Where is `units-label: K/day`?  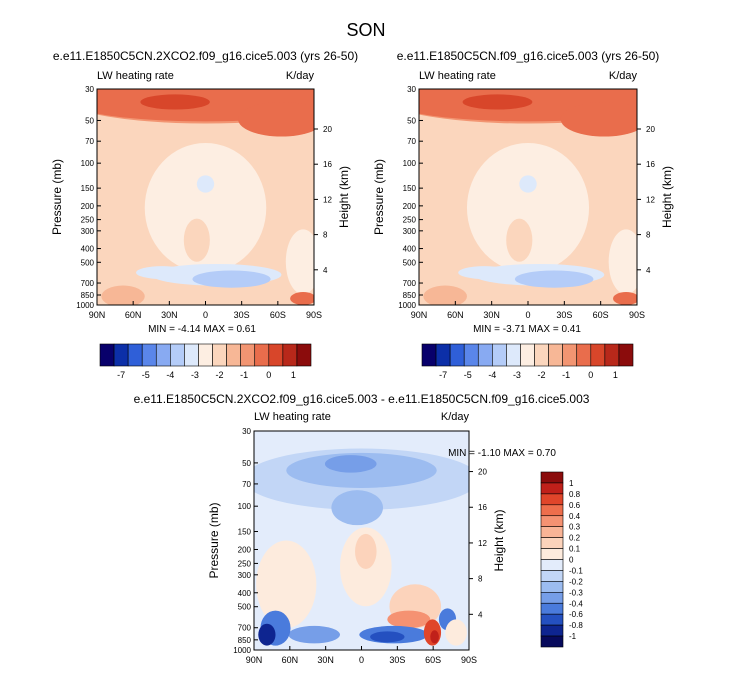
units-label: K/day is located at coordinates (623, 76).